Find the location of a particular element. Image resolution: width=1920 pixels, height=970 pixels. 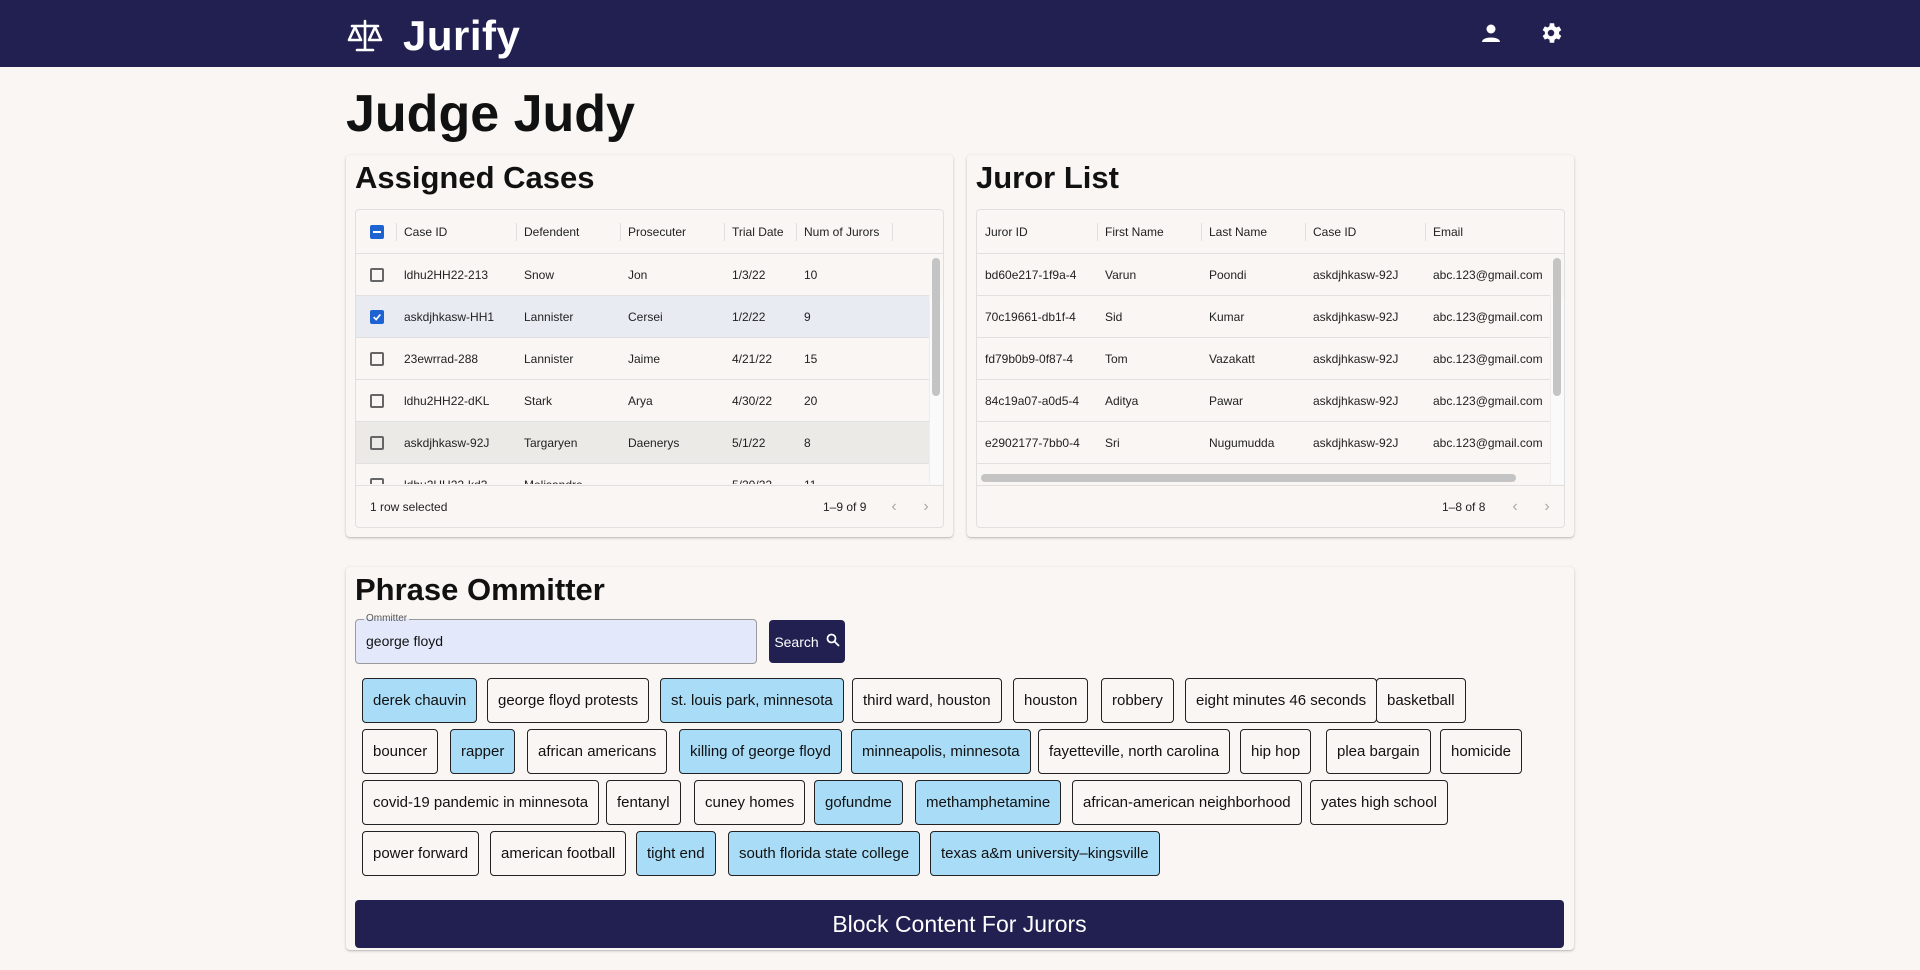

case-id-cell: ldhu2HH22-kd3 is located at coordinates (445, 474).